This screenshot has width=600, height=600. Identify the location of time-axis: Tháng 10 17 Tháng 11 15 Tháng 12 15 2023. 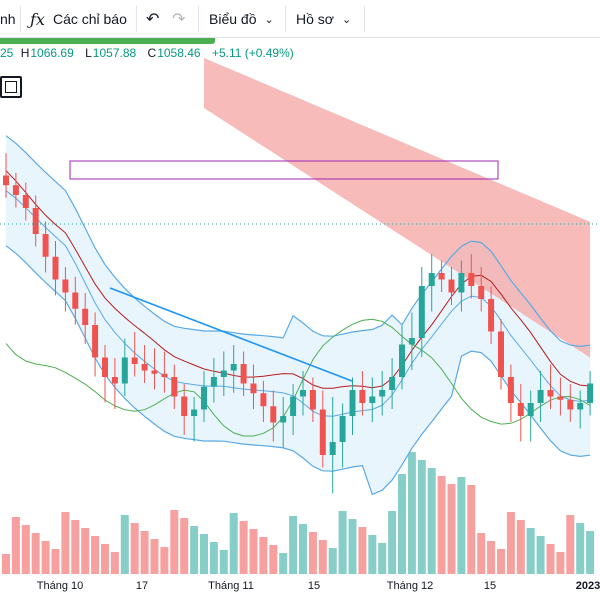
(300, 587).